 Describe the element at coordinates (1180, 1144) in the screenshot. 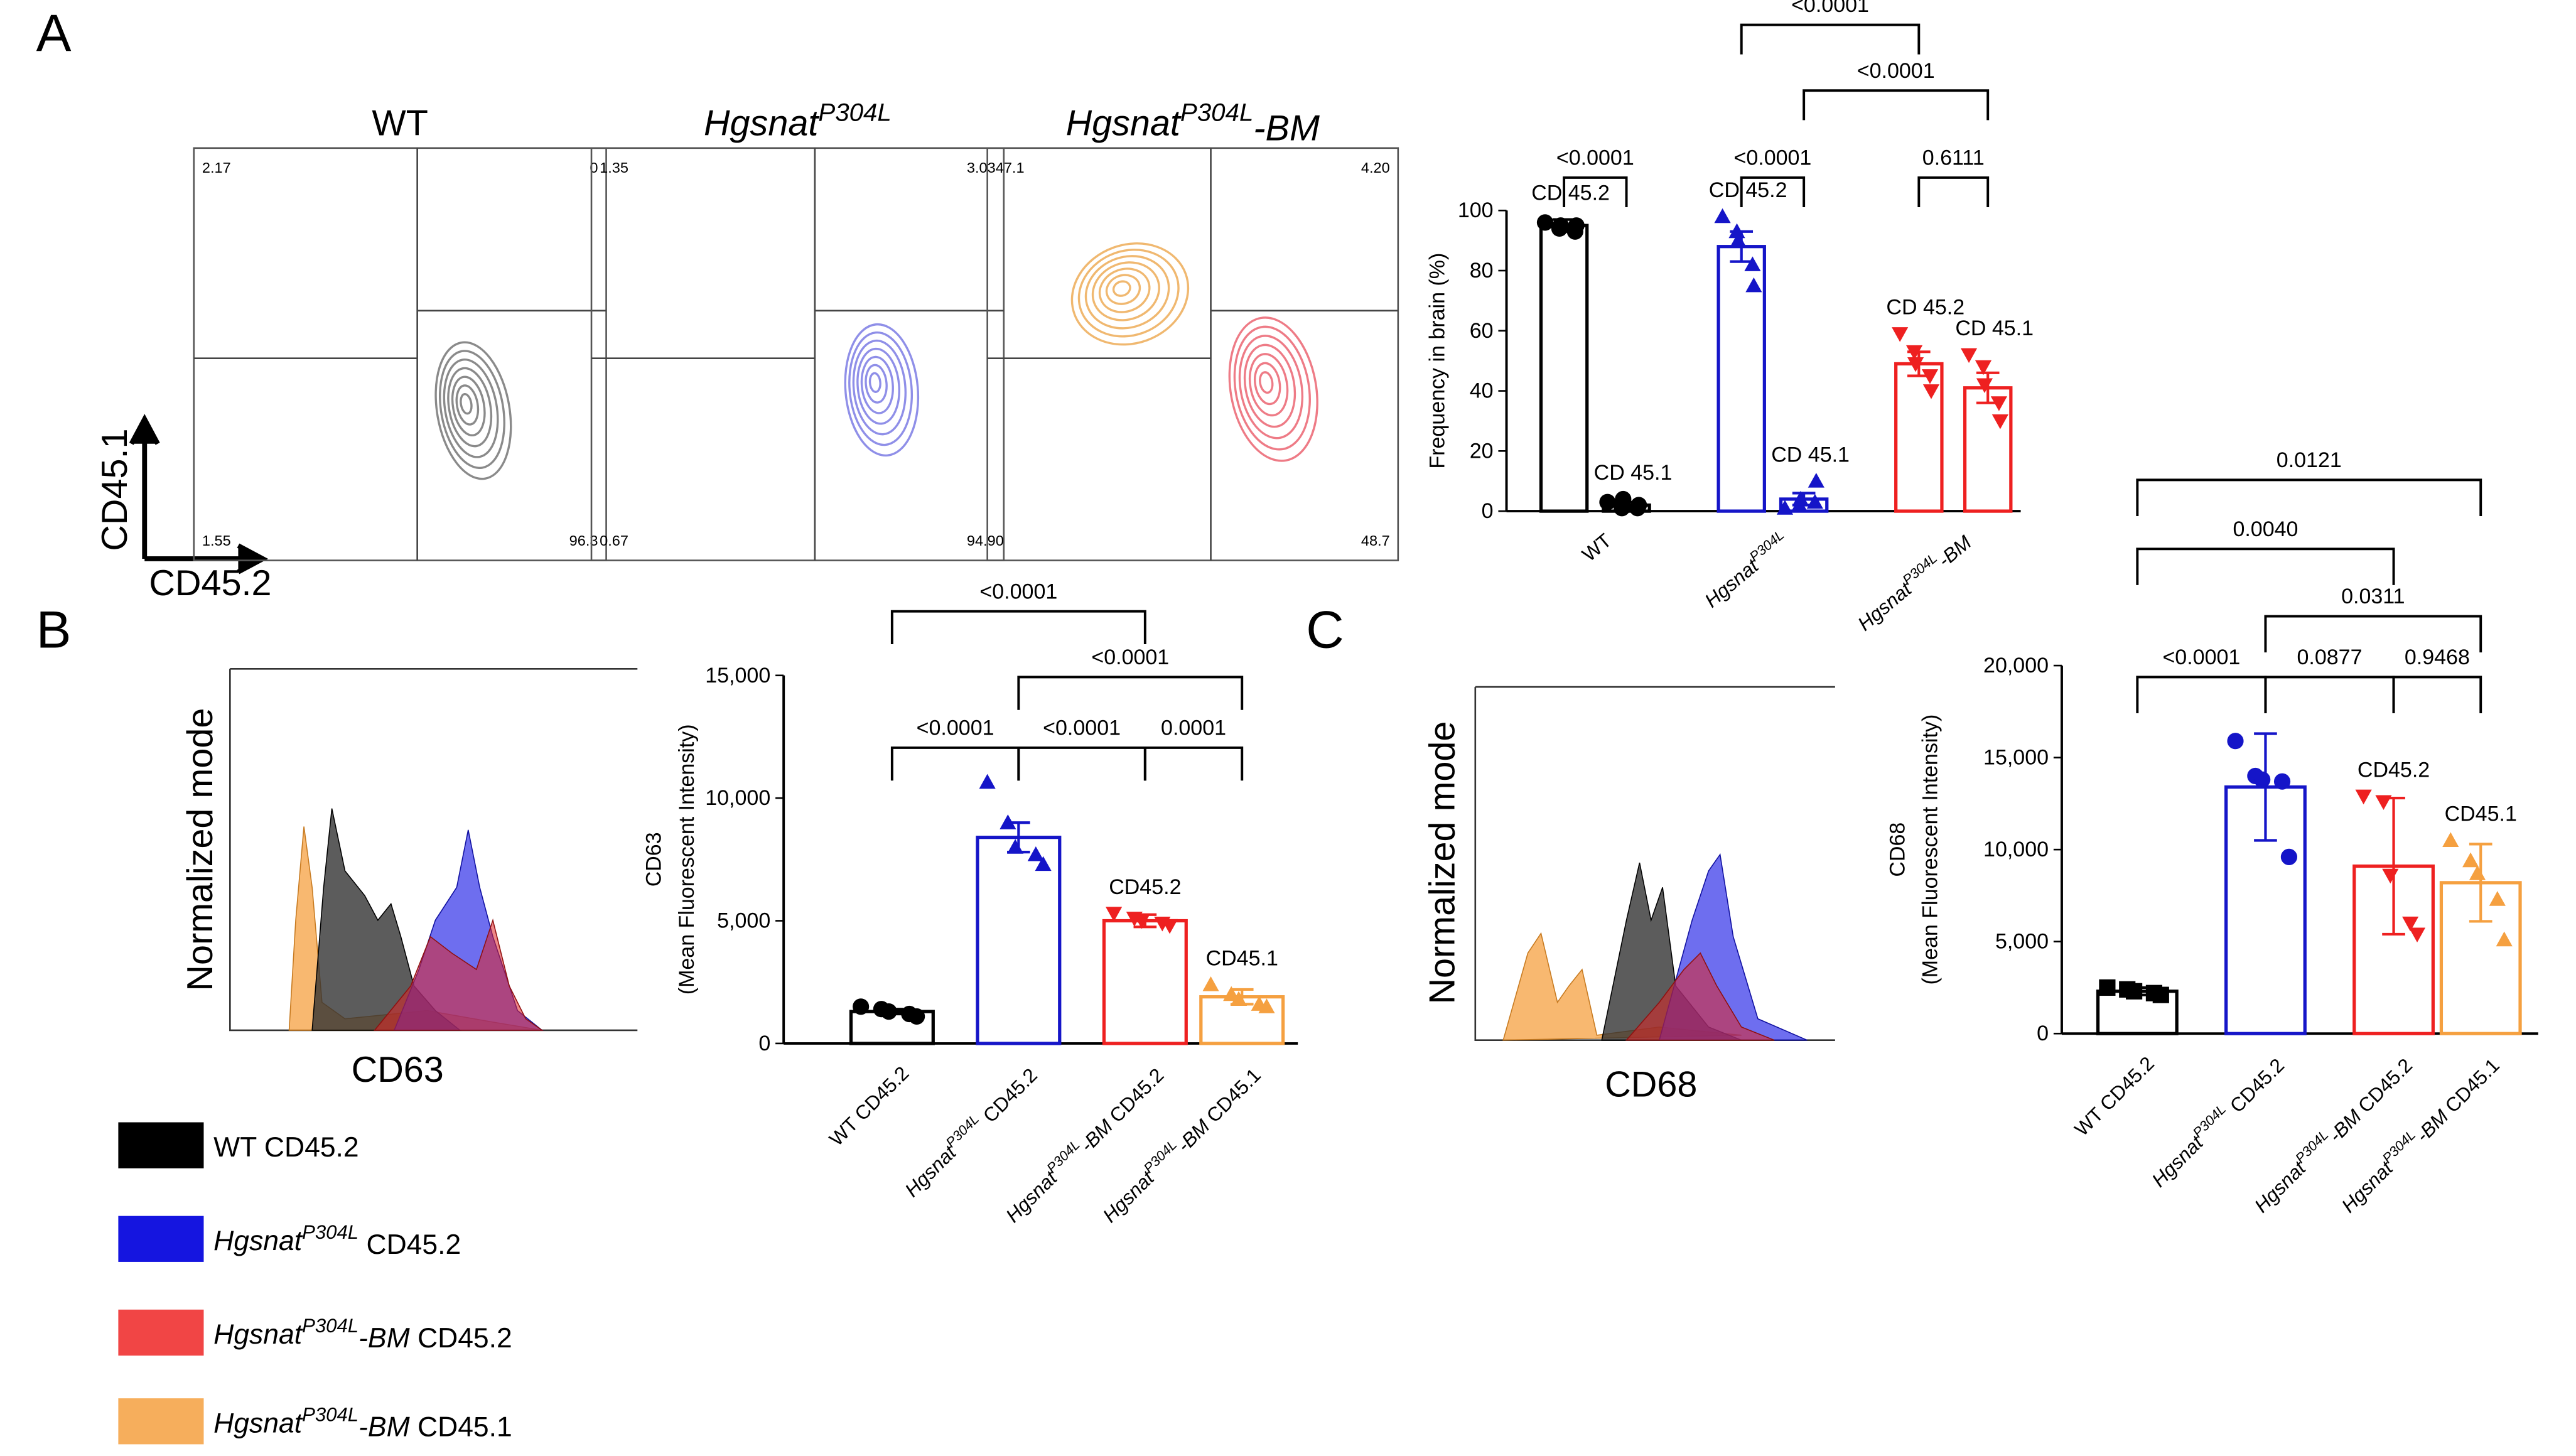

I see `x-tick-label: HgsnatP304L-BM CD45.1` at that location.